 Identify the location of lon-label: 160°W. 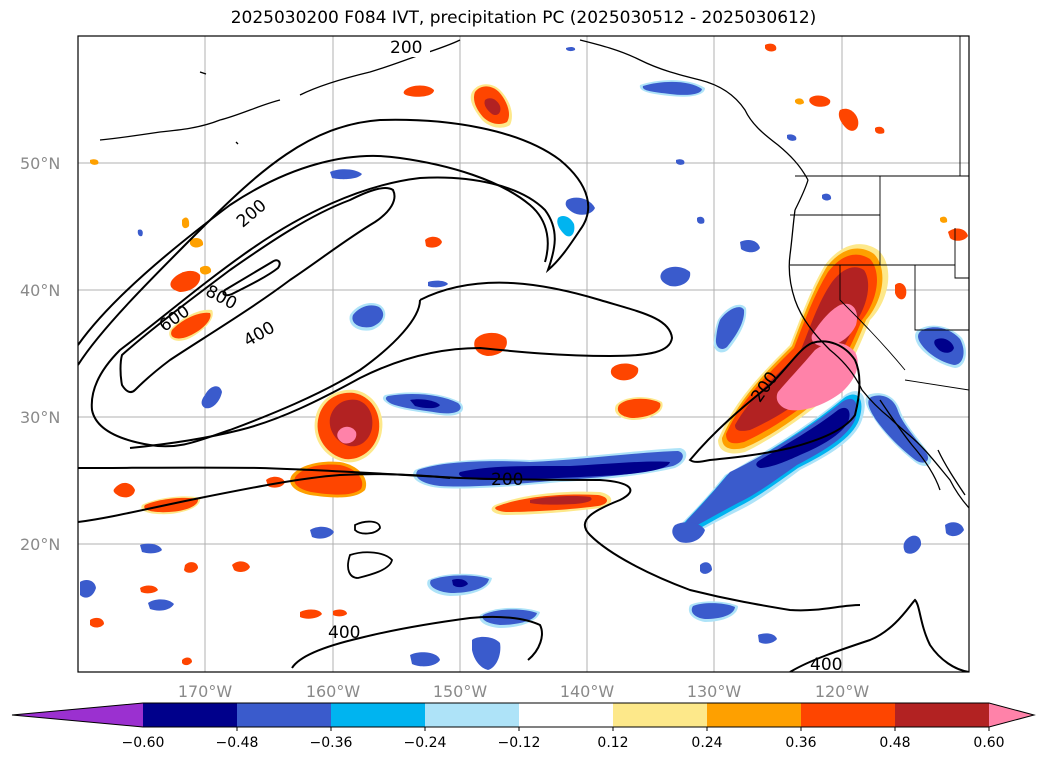
(333, 691).